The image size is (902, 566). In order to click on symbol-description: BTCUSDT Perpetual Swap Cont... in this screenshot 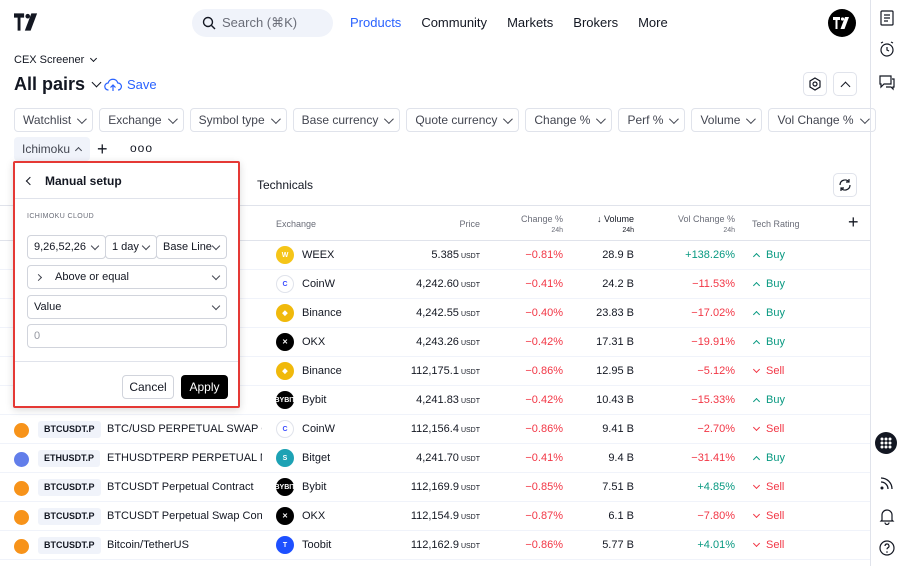, I will do `click(184, 516)`.